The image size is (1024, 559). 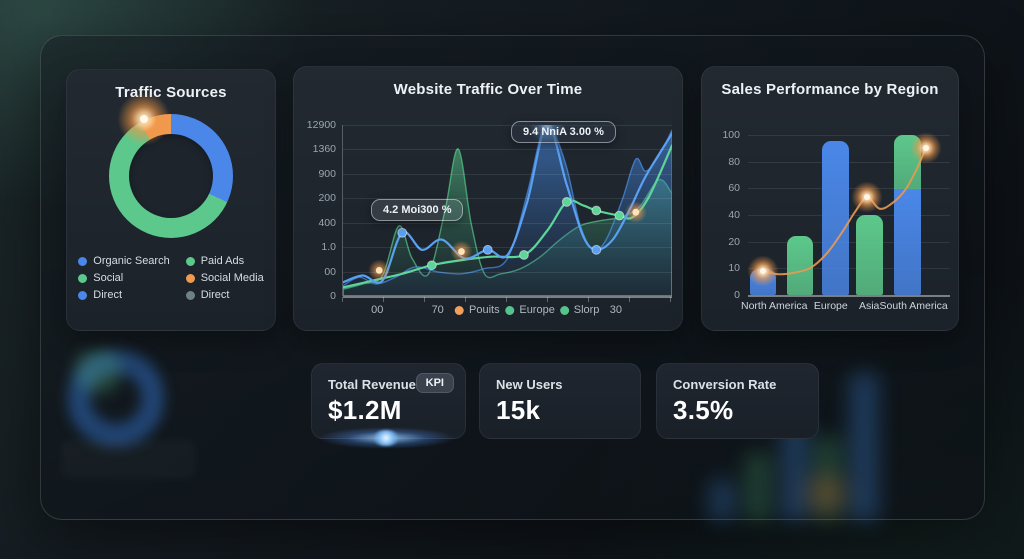 What do you see at coordinates (518, 410) in the screenshot?
I see `kpi-value: 15k` at bounding box center [518, 410].